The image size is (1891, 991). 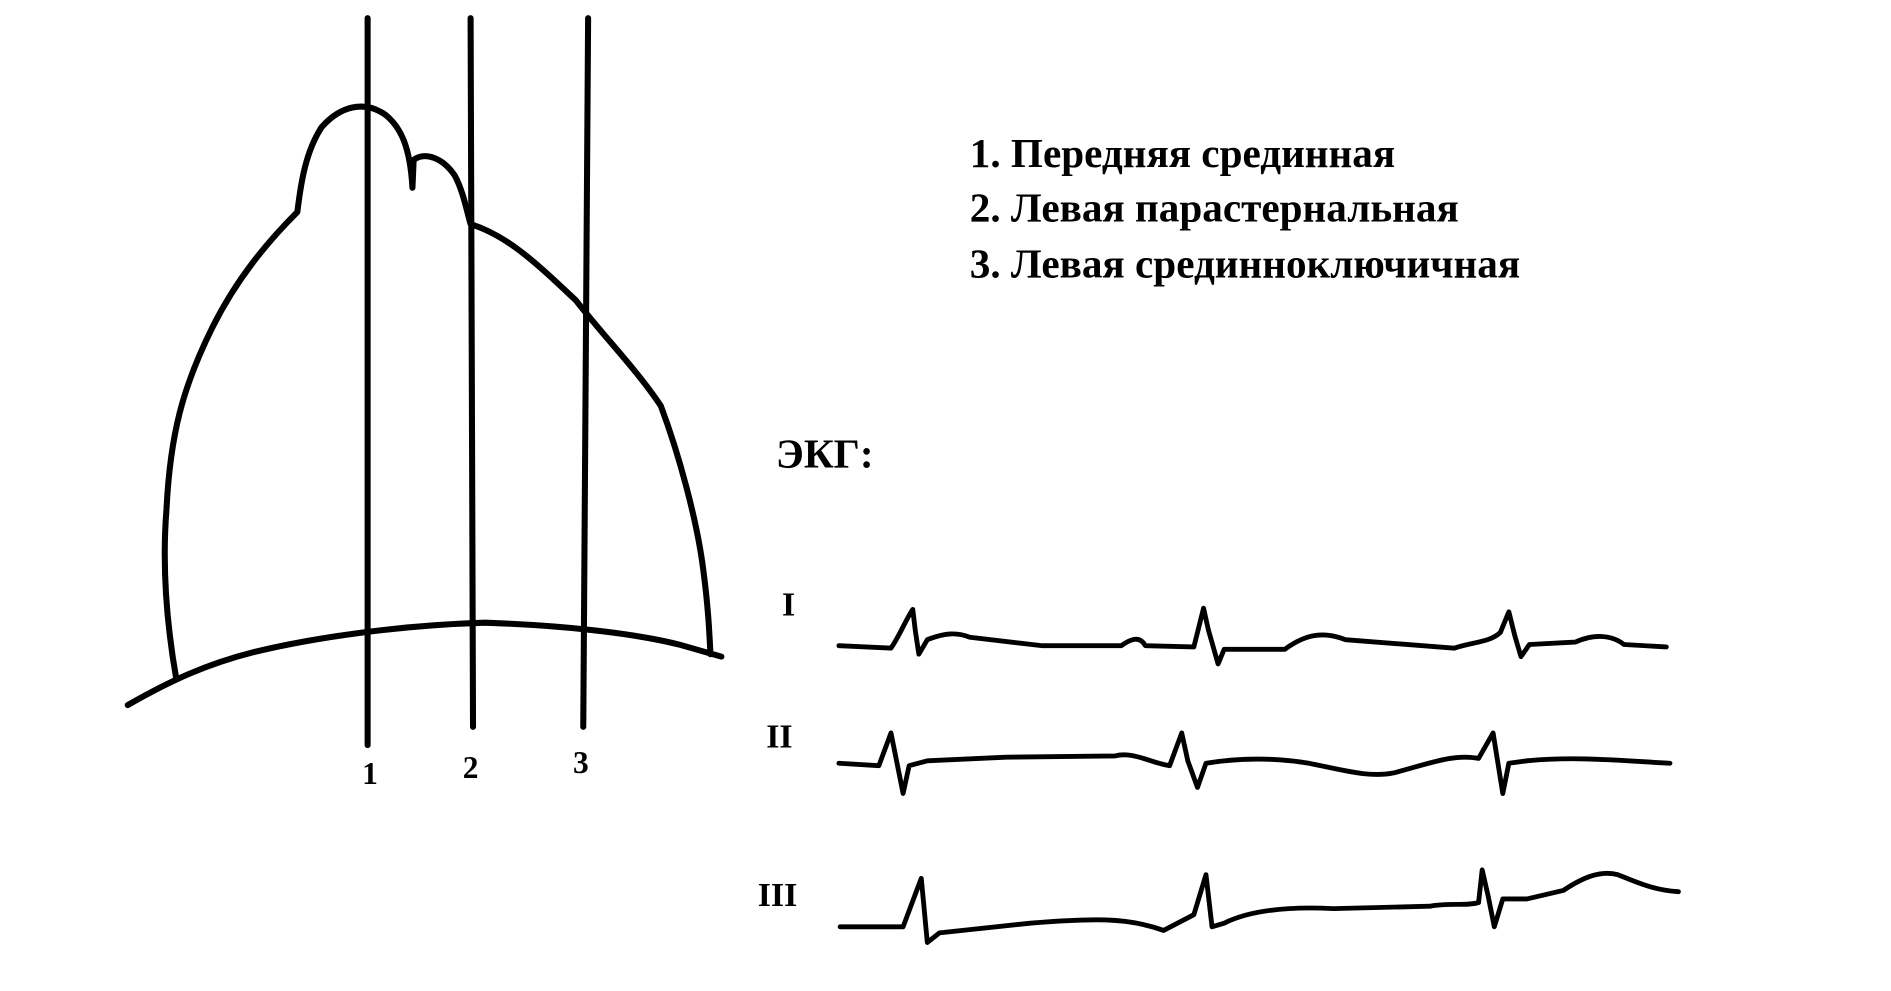 What do you see at coordinates (370, 773) in the screenshot?
I see `line-label: 1` at bounding box center [370, 773].